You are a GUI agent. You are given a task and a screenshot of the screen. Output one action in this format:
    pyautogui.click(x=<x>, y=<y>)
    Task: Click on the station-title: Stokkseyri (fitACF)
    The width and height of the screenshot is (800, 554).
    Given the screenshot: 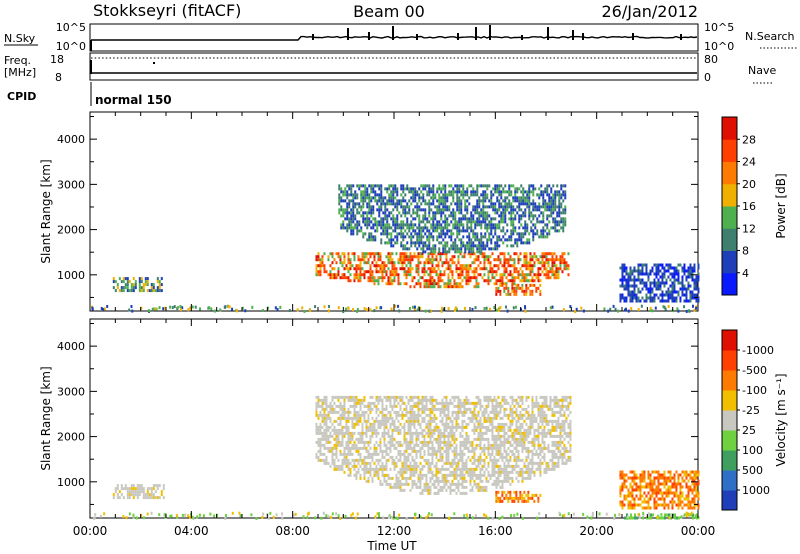 What is the action you would take?
    pyautogui.click(x=167, y=10)
    